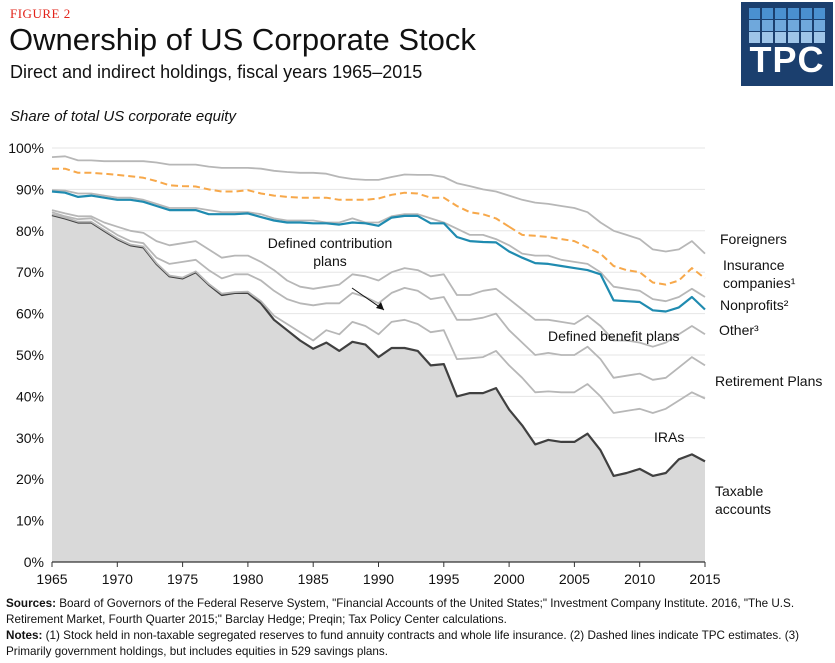 The height and width of the screenshot is (663, 835). Describe the element at coordinates (639, 579) in the screenshot. I see `x-tick-label: 2010` at that location.